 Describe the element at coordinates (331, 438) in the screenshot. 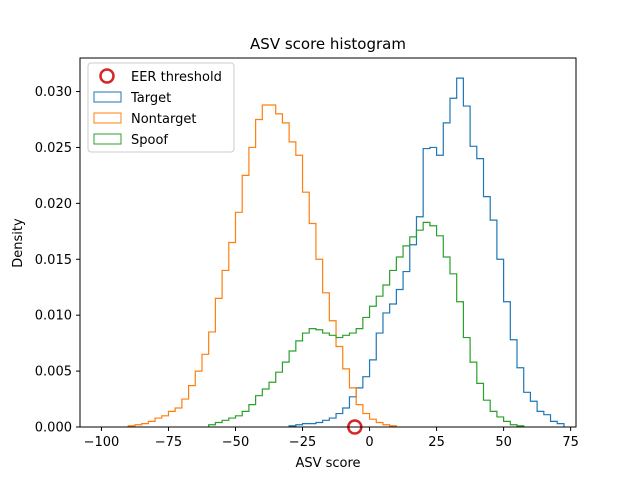

I see `x-axis-ticks: −100 −75 −50 −25 0 25 50 75` at that location.